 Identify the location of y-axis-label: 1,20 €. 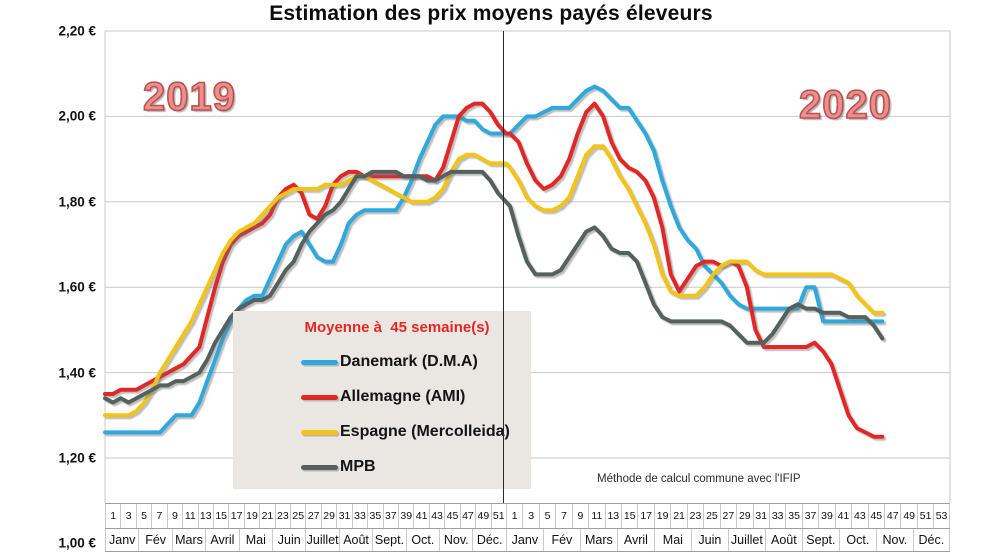
(77, 458).